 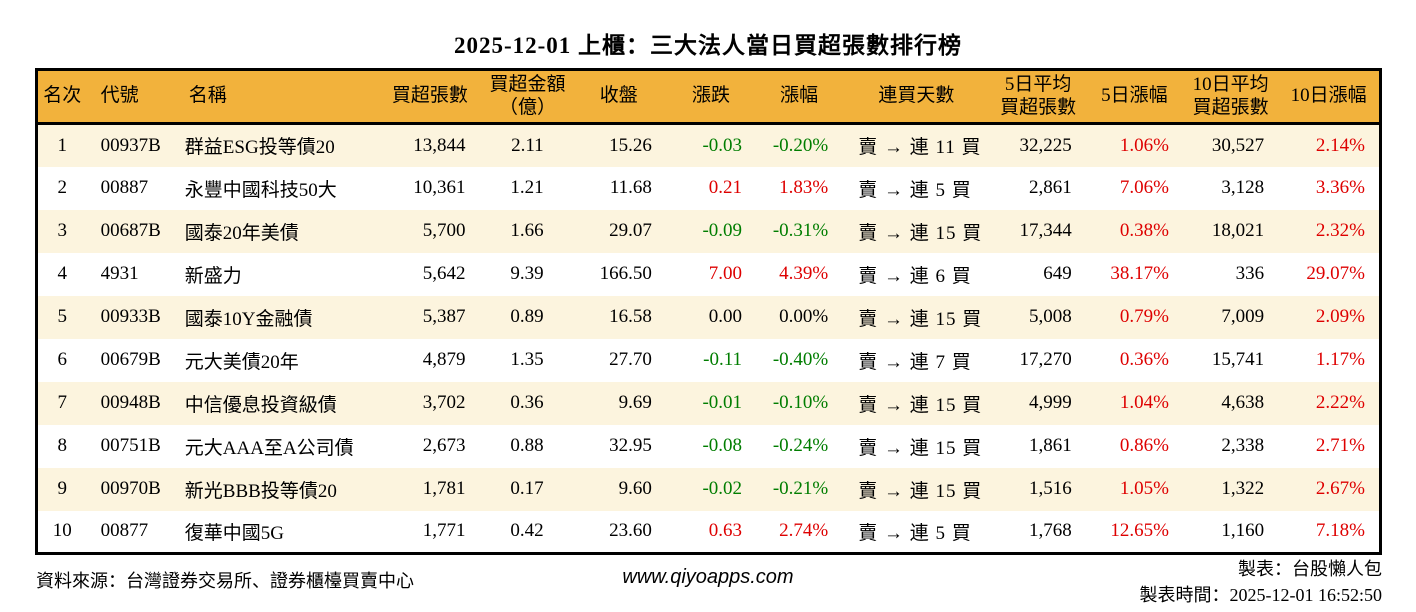 I want to click on cell-streak: 賣 → 連 7 買, so click(x=915, y=362).